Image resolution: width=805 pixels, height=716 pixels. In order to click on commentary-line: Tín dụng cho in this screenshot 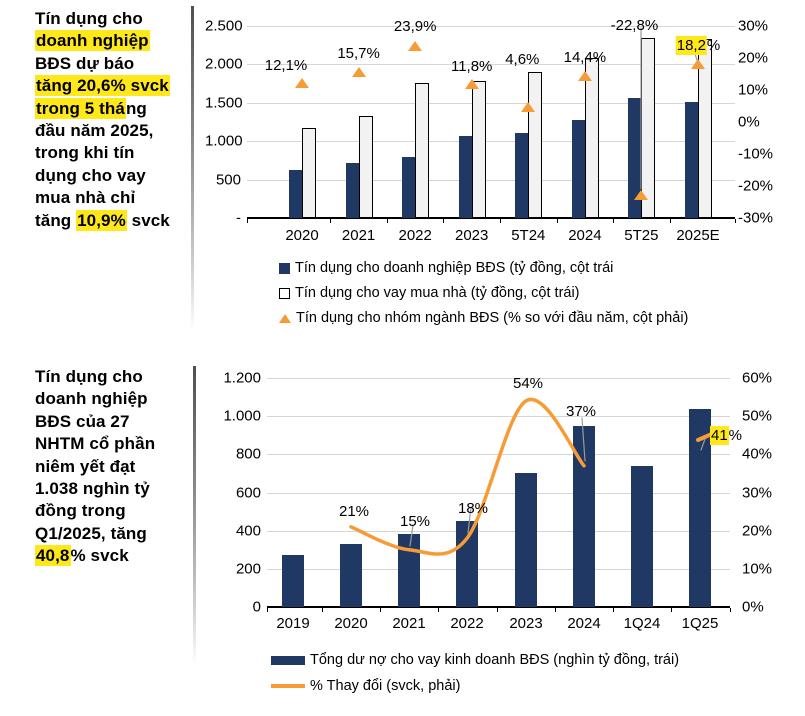, I will do `click(120, 19)`.